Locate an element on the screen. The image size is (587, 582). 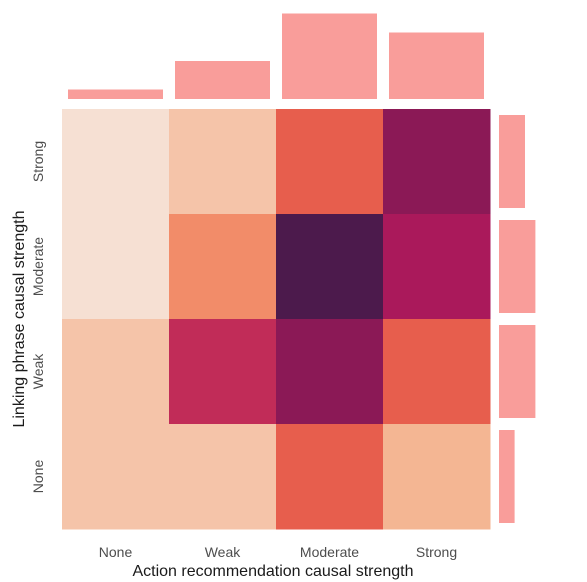
heatmap-cell-moderate-none is located at coordinates (116, 267).